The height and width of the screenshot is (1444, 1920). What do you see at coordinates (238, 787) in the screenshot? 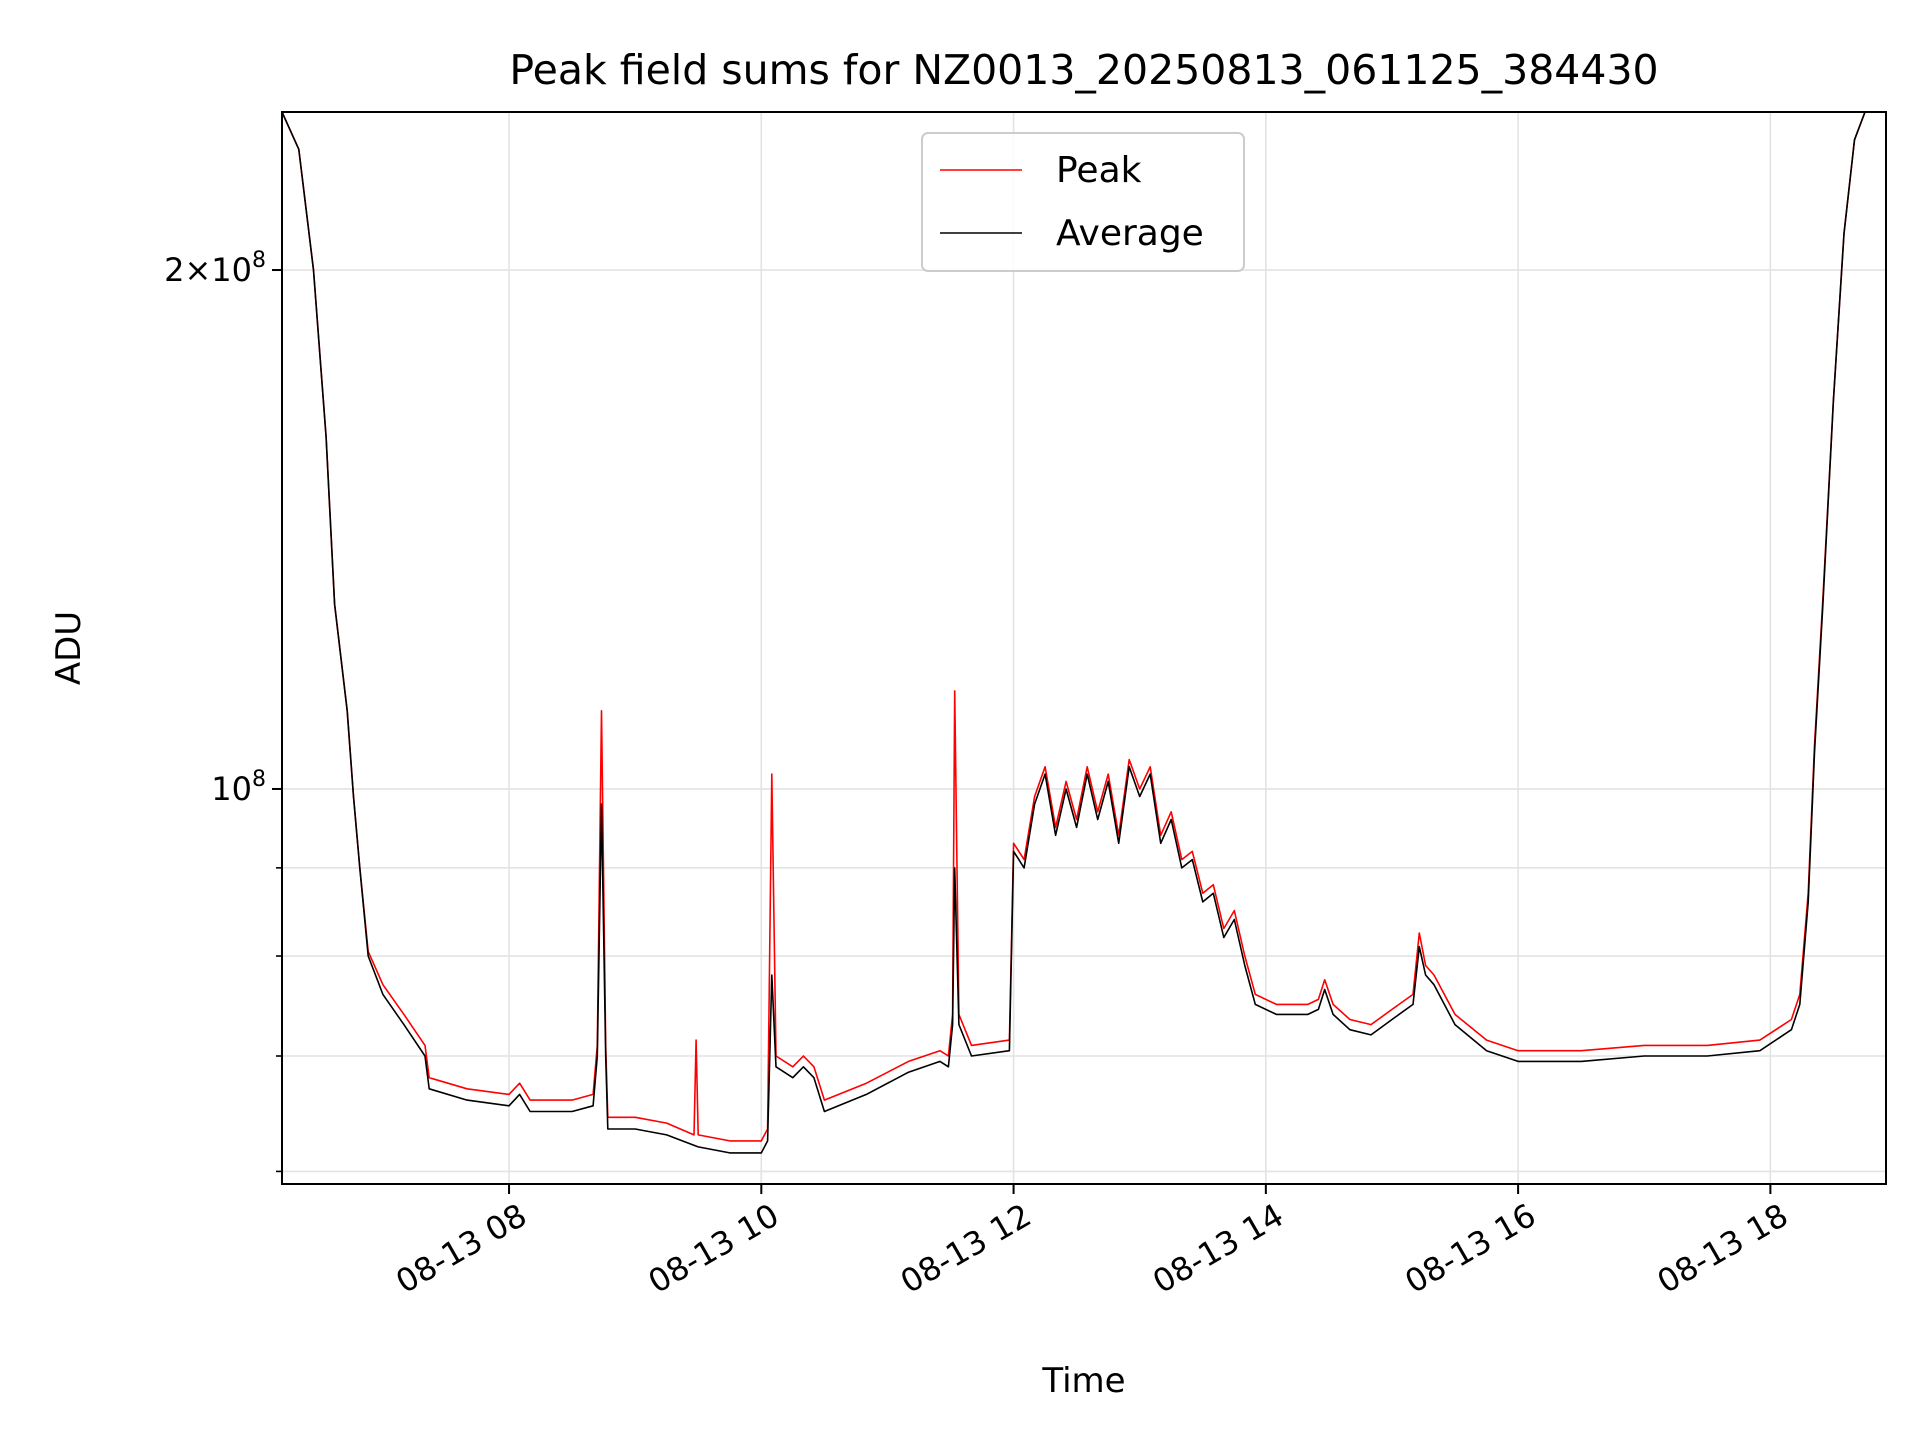
I see `y-tick-label: 108` at bounding box center [238, 787].